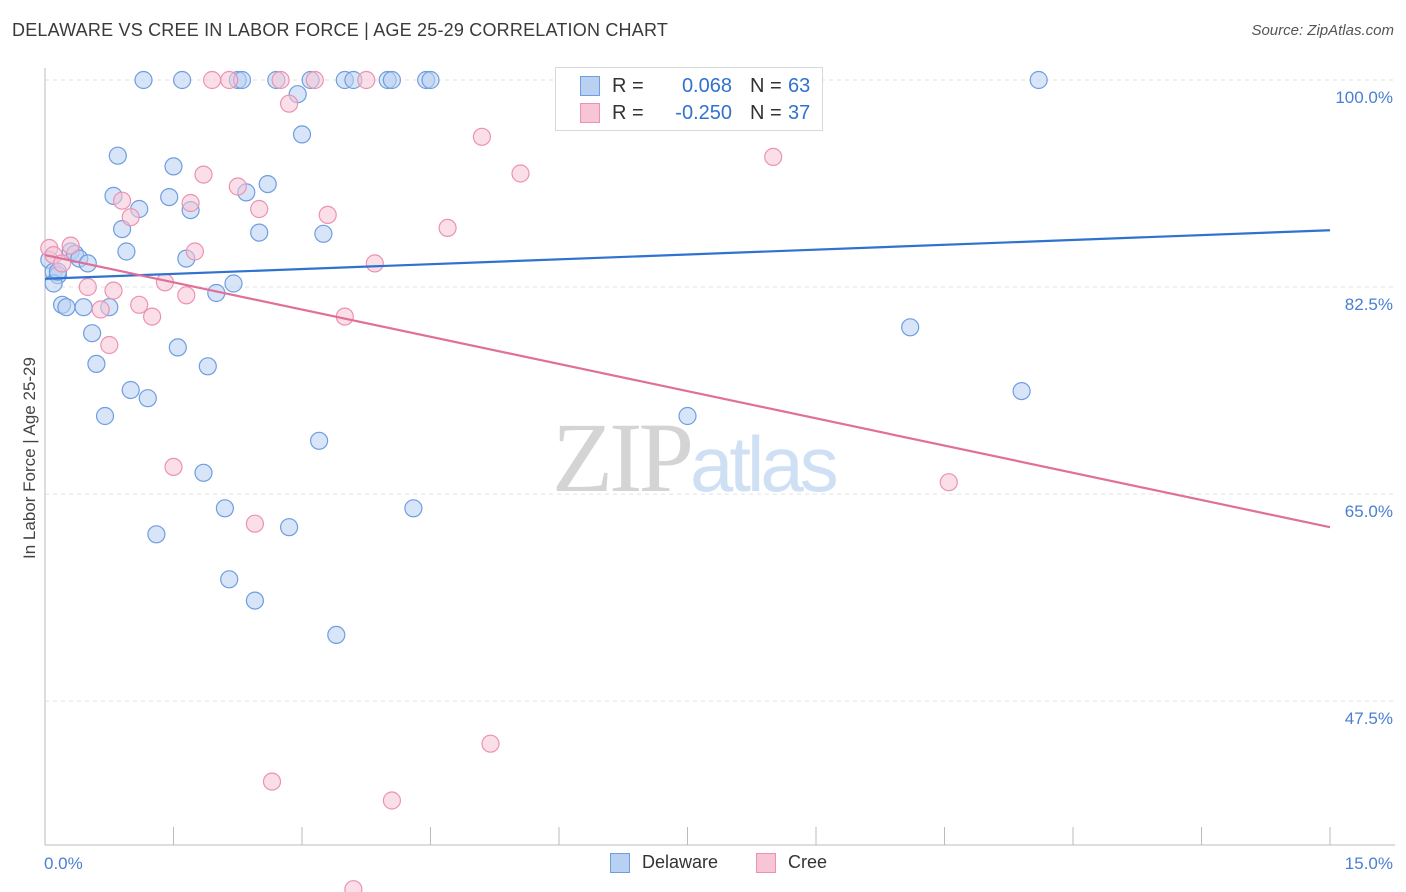 This screenshot has width=1406, height=892. Describe the element at coordinates (1369, 718) in the screenshot. I see `y-tick-label: 47.5%` at that location.